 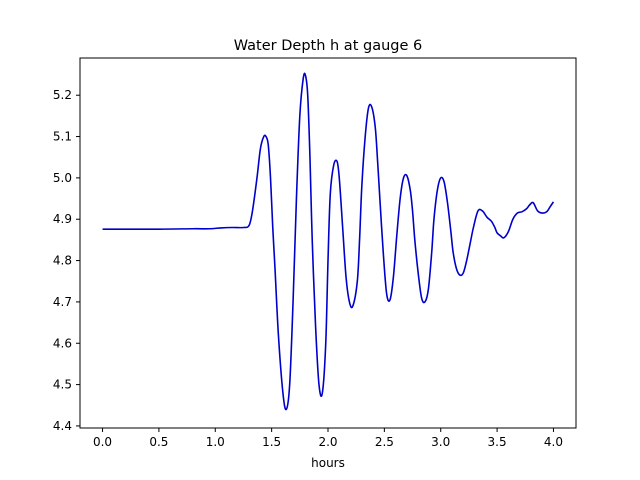 I want to click on x-tick-label: 1.0, so click(x=215, y=442).